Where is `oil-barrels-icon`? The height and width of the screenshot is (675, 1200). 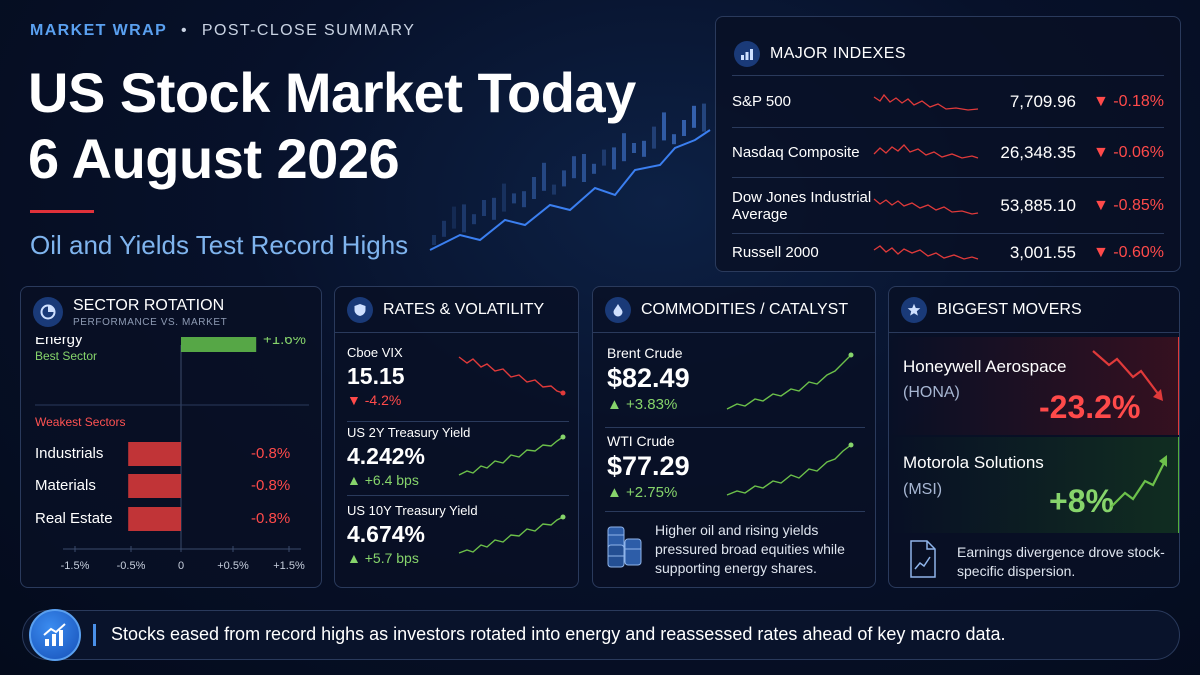 oil-barrels-icon is located at coordinates (624, 547).